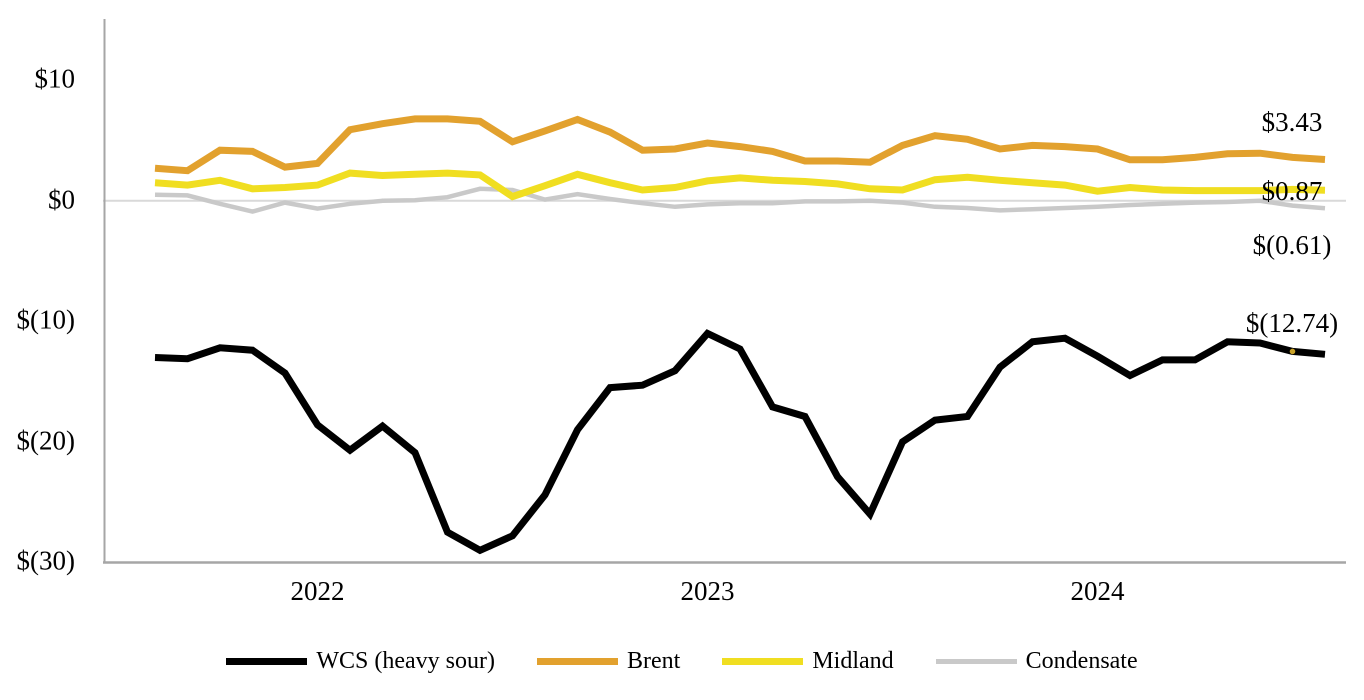 This screenshot has height=700, width=1364. I want to click on series-end-value-label: $0.87, so click(1292, 191).